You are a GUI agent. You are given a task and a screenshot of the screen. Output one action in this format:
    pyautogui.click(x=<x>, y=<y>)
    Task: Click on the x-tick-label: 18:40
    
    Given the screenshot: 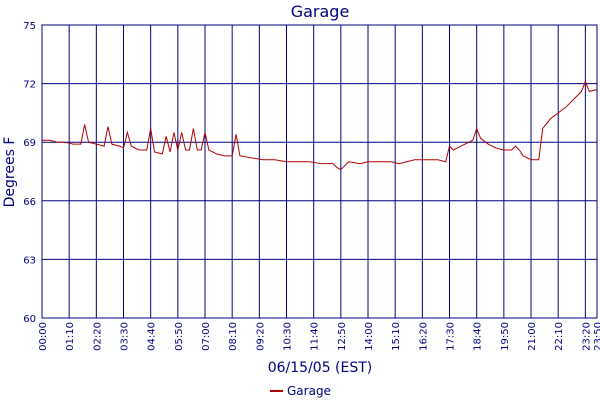 What is the action you would take?
    pyautogui.click(x=478, y=336)
    